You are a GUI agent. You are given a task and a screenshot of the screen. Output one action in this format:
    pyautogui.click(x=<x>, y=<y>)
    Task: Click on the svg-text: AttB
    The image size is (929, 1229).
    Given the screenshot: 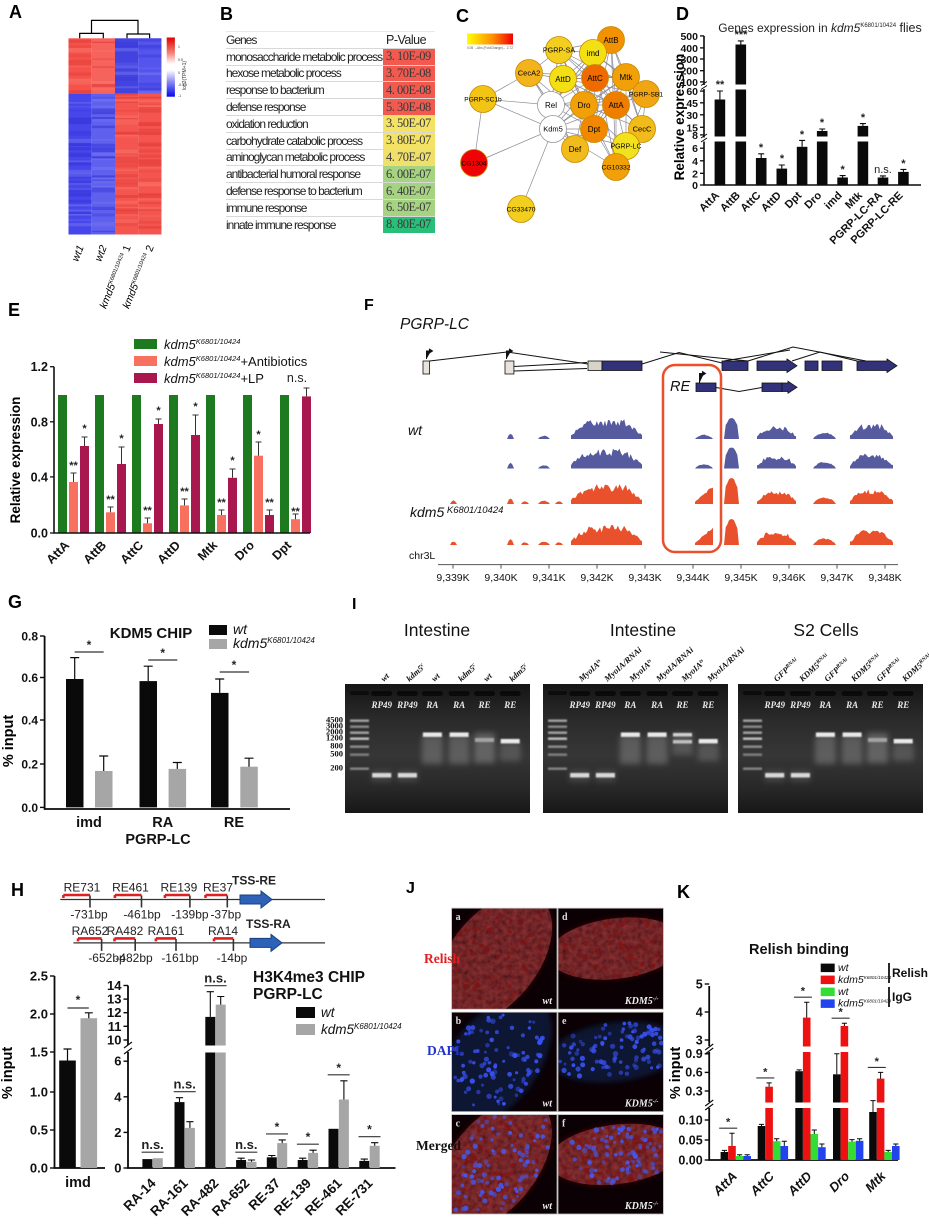 What is the action you would take?
    pyautogui.click(x=610, y=40)
    